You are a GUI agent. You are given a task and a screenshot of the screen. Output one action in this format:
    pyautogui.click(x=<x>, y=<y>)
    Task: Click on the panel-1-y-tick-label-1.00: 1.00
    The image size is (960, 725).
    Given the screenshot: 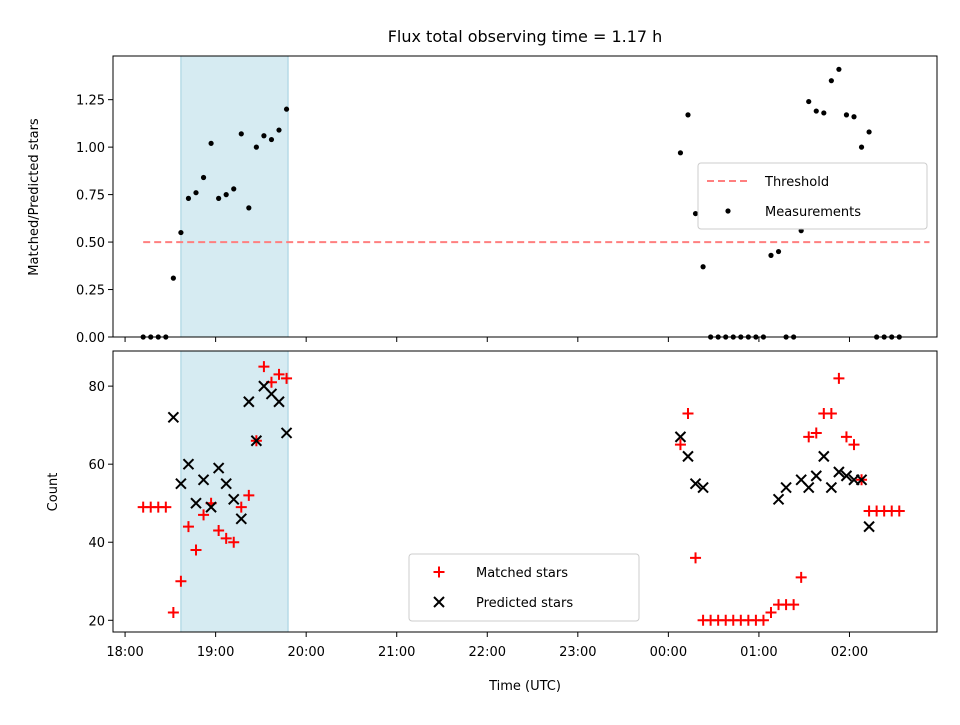 What is the action you would take?
    pyautogui.click(x=90, y=148)
    